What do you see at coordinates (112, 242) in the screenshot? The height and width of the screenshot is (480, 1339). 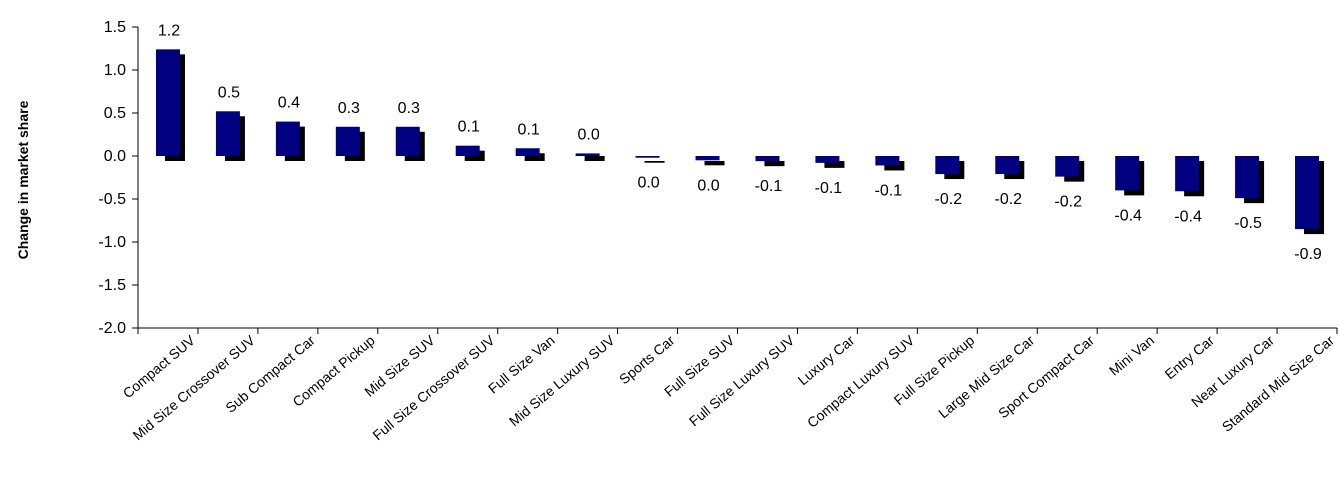 I see `y-tick-label: -1.0` at bounding box center [112, 242].